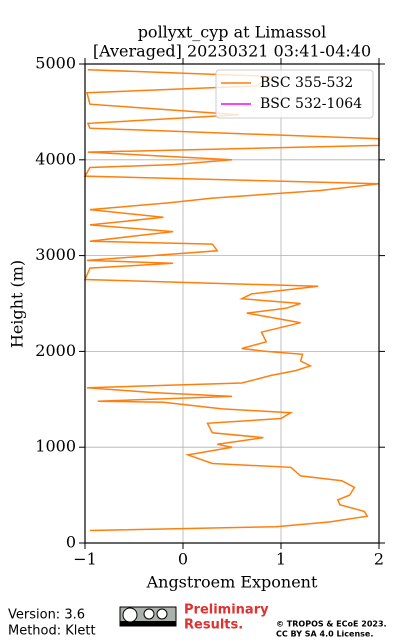  What do you see at coordinates (17, 304) in the screenshot?
I see `y-axis-label: Height (m)` at bounding box center [17, 304].